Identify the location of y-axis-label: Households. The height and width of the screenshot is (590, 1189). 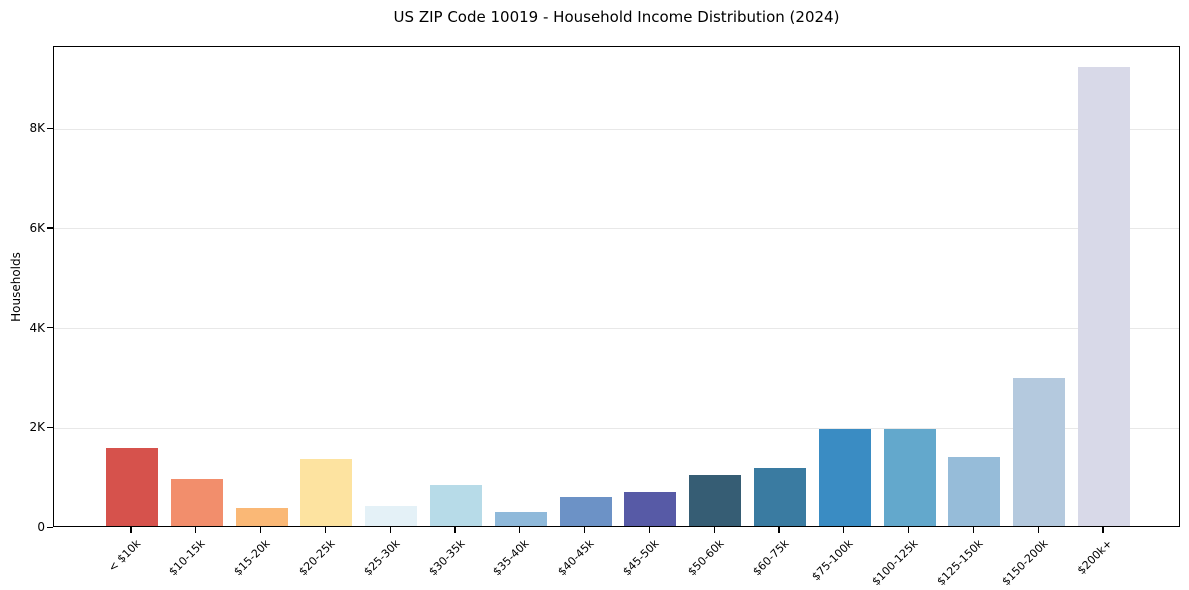
(16, 287).